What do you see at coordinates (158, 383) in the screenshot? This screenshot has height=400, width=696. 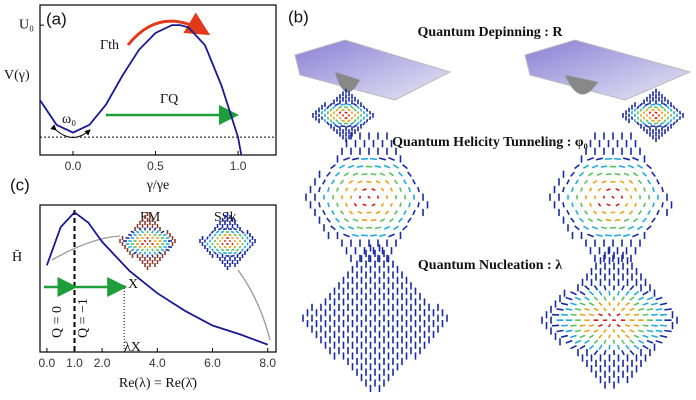 I see `x-axis-label: Re(λ) = Re(λ̄)` at bounding box center [158, 383].